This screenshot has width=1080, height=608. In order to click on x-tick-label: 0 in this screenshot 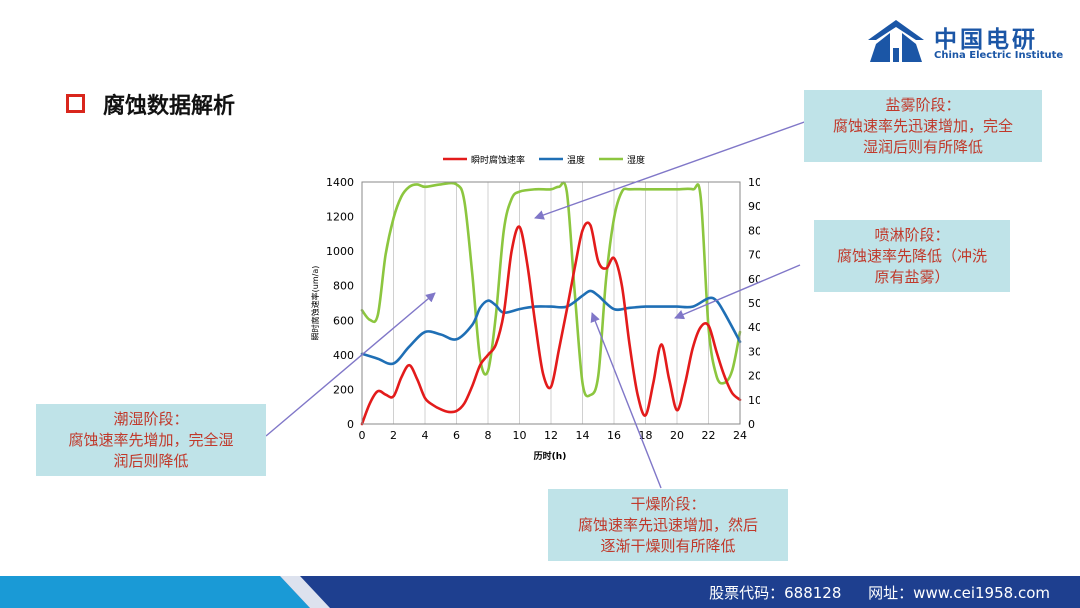, I will do `click(362, 435)`.